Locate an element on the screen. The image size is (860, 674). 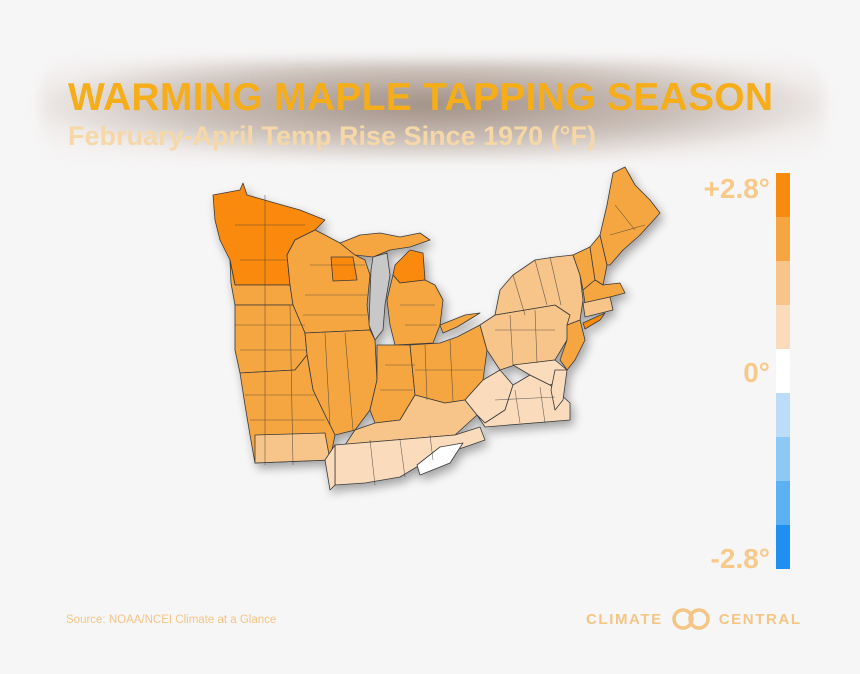
lake-michigan is located at coordinates (379, 296).